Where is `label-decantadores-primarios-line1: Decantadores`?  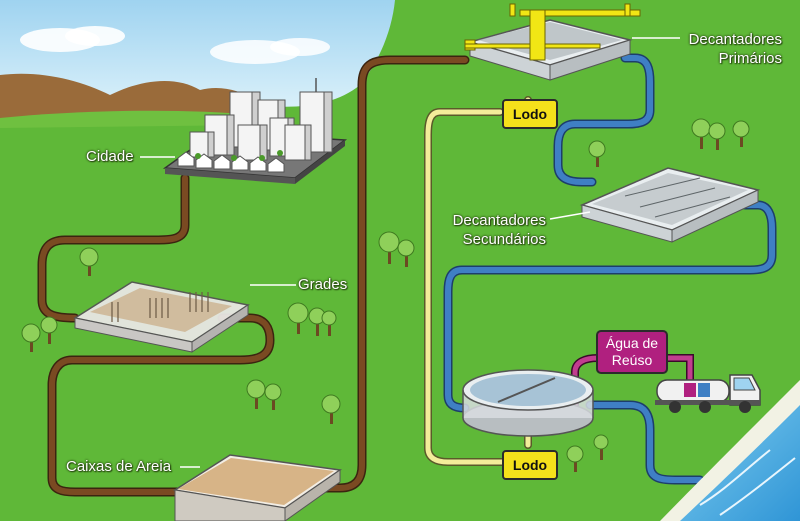
label-decantadores-primarios-line1: Decantadores is located at coordinates (735, 39).